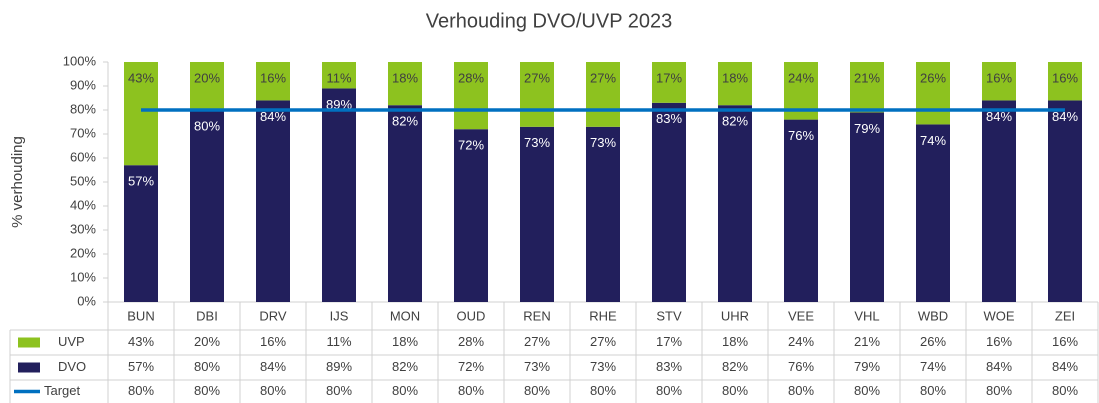 The width and height of the screenshot is (1099, 403). Describe the element at coordinates (801, 341) in the screenshot. I see `table-value: 24%` at that location.